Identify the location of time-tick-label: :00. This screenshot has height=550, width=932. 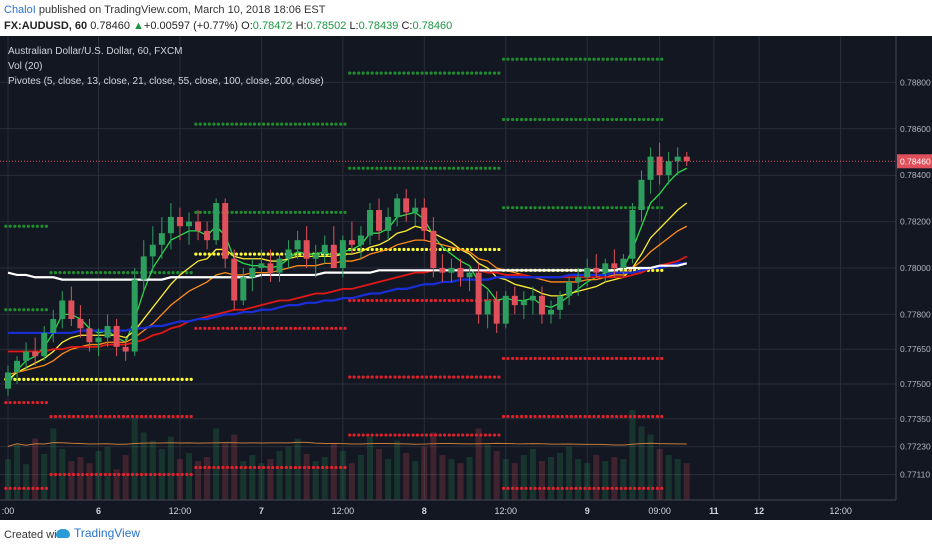
(8, 511).